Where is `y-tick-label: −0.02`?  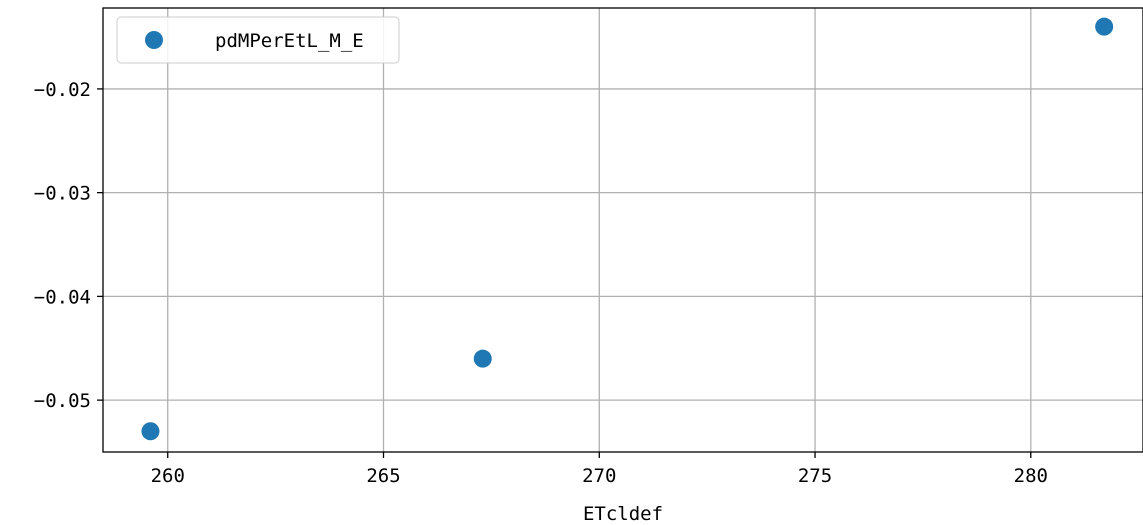
y-tick-label: −0.02 is located at coordinates (62, 90).